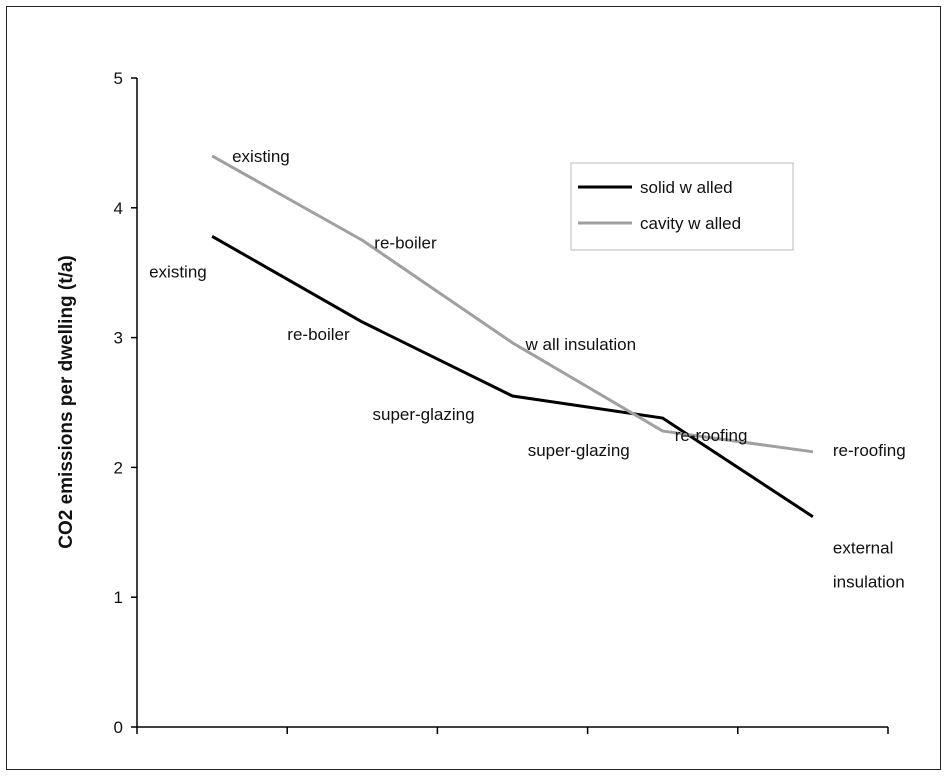 The width and height of the screenshot is (947, 776). What do you see at coordinates (118, 338) in the screenshot?
I see `y-tick-label: 3` at bounding box center [118, 338].